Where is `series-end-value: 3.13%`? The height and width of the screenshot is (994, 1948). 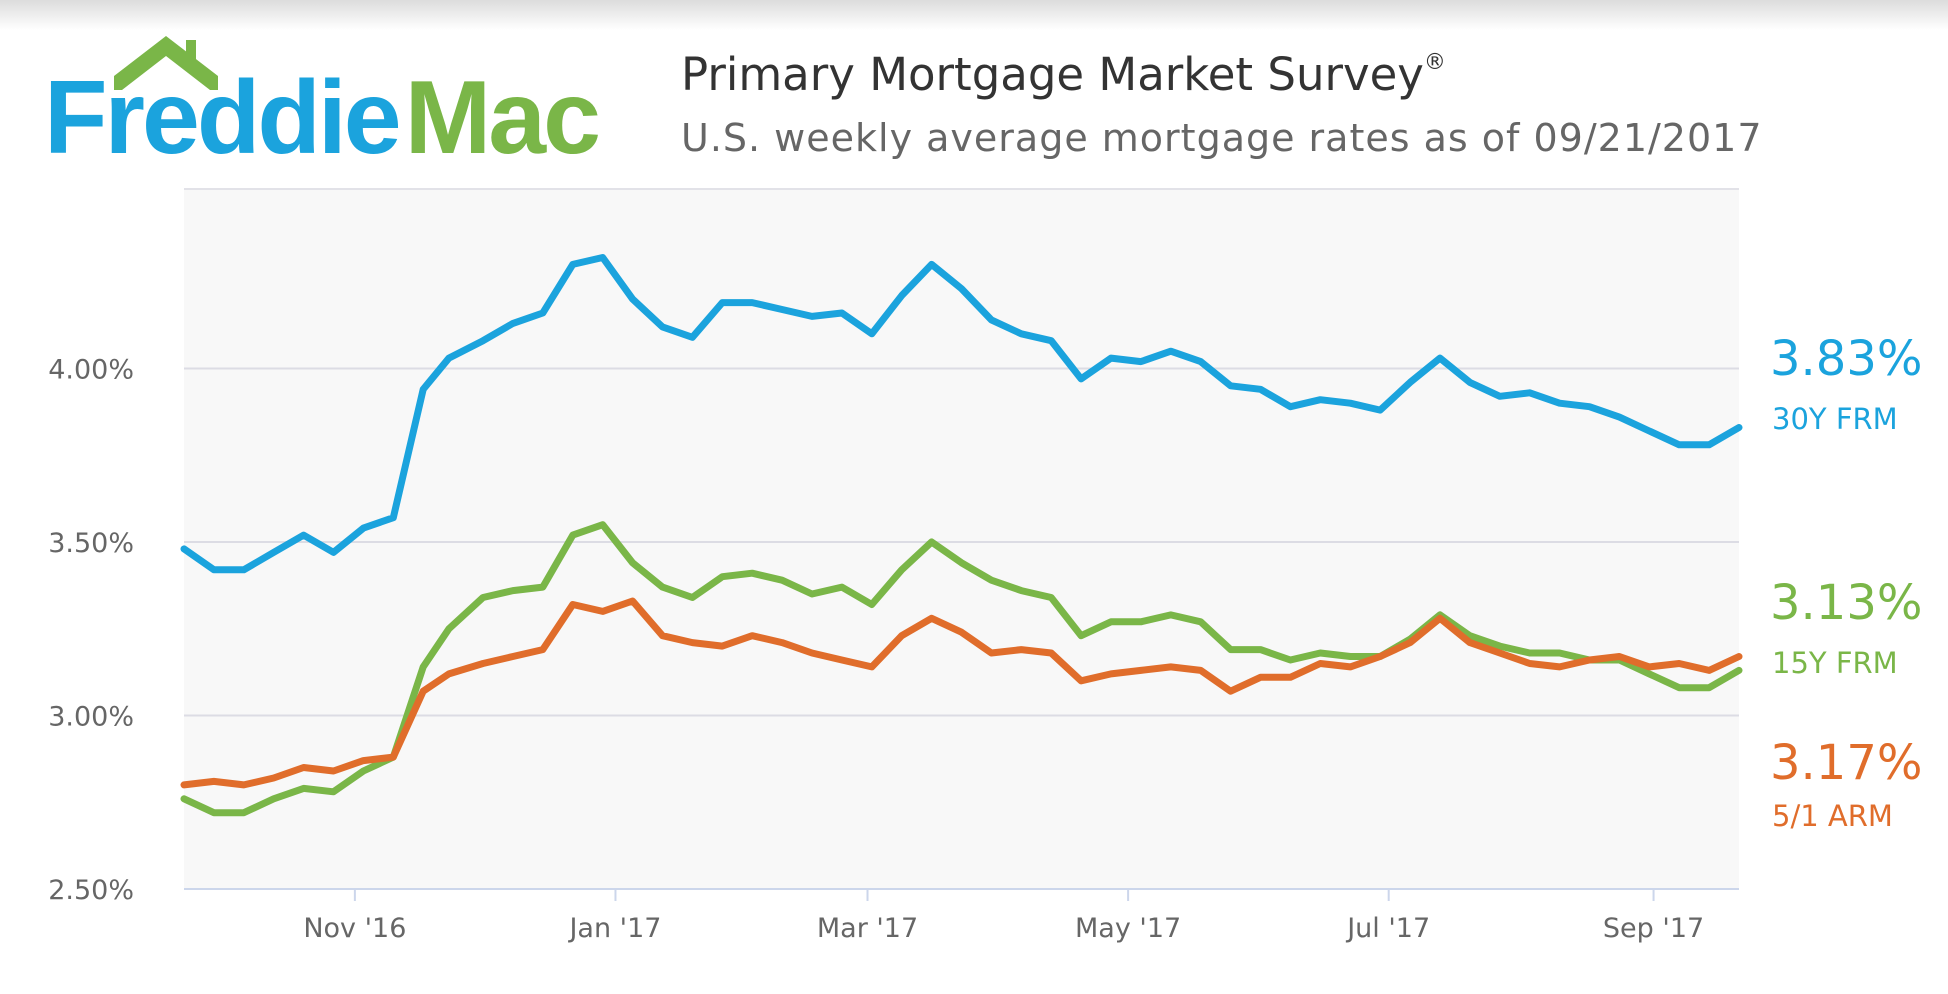
series-end-value: 3.13% is located at coordinates (1846, 603).